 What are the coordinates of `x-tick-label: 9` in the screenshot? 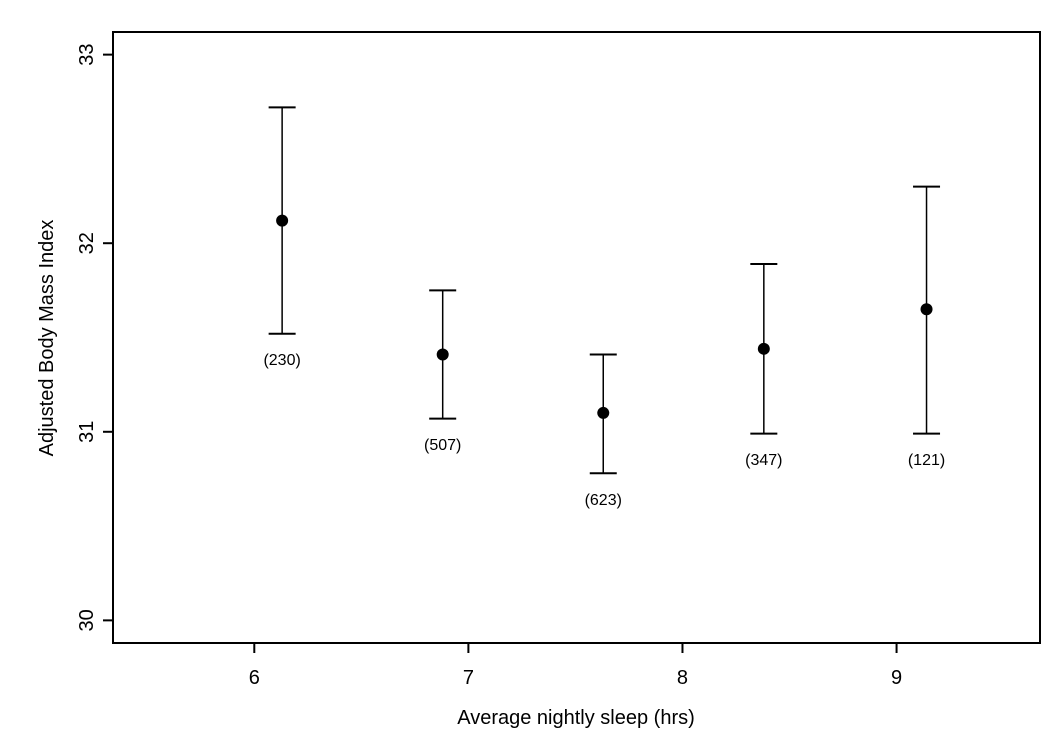 It's located at (896, 678).